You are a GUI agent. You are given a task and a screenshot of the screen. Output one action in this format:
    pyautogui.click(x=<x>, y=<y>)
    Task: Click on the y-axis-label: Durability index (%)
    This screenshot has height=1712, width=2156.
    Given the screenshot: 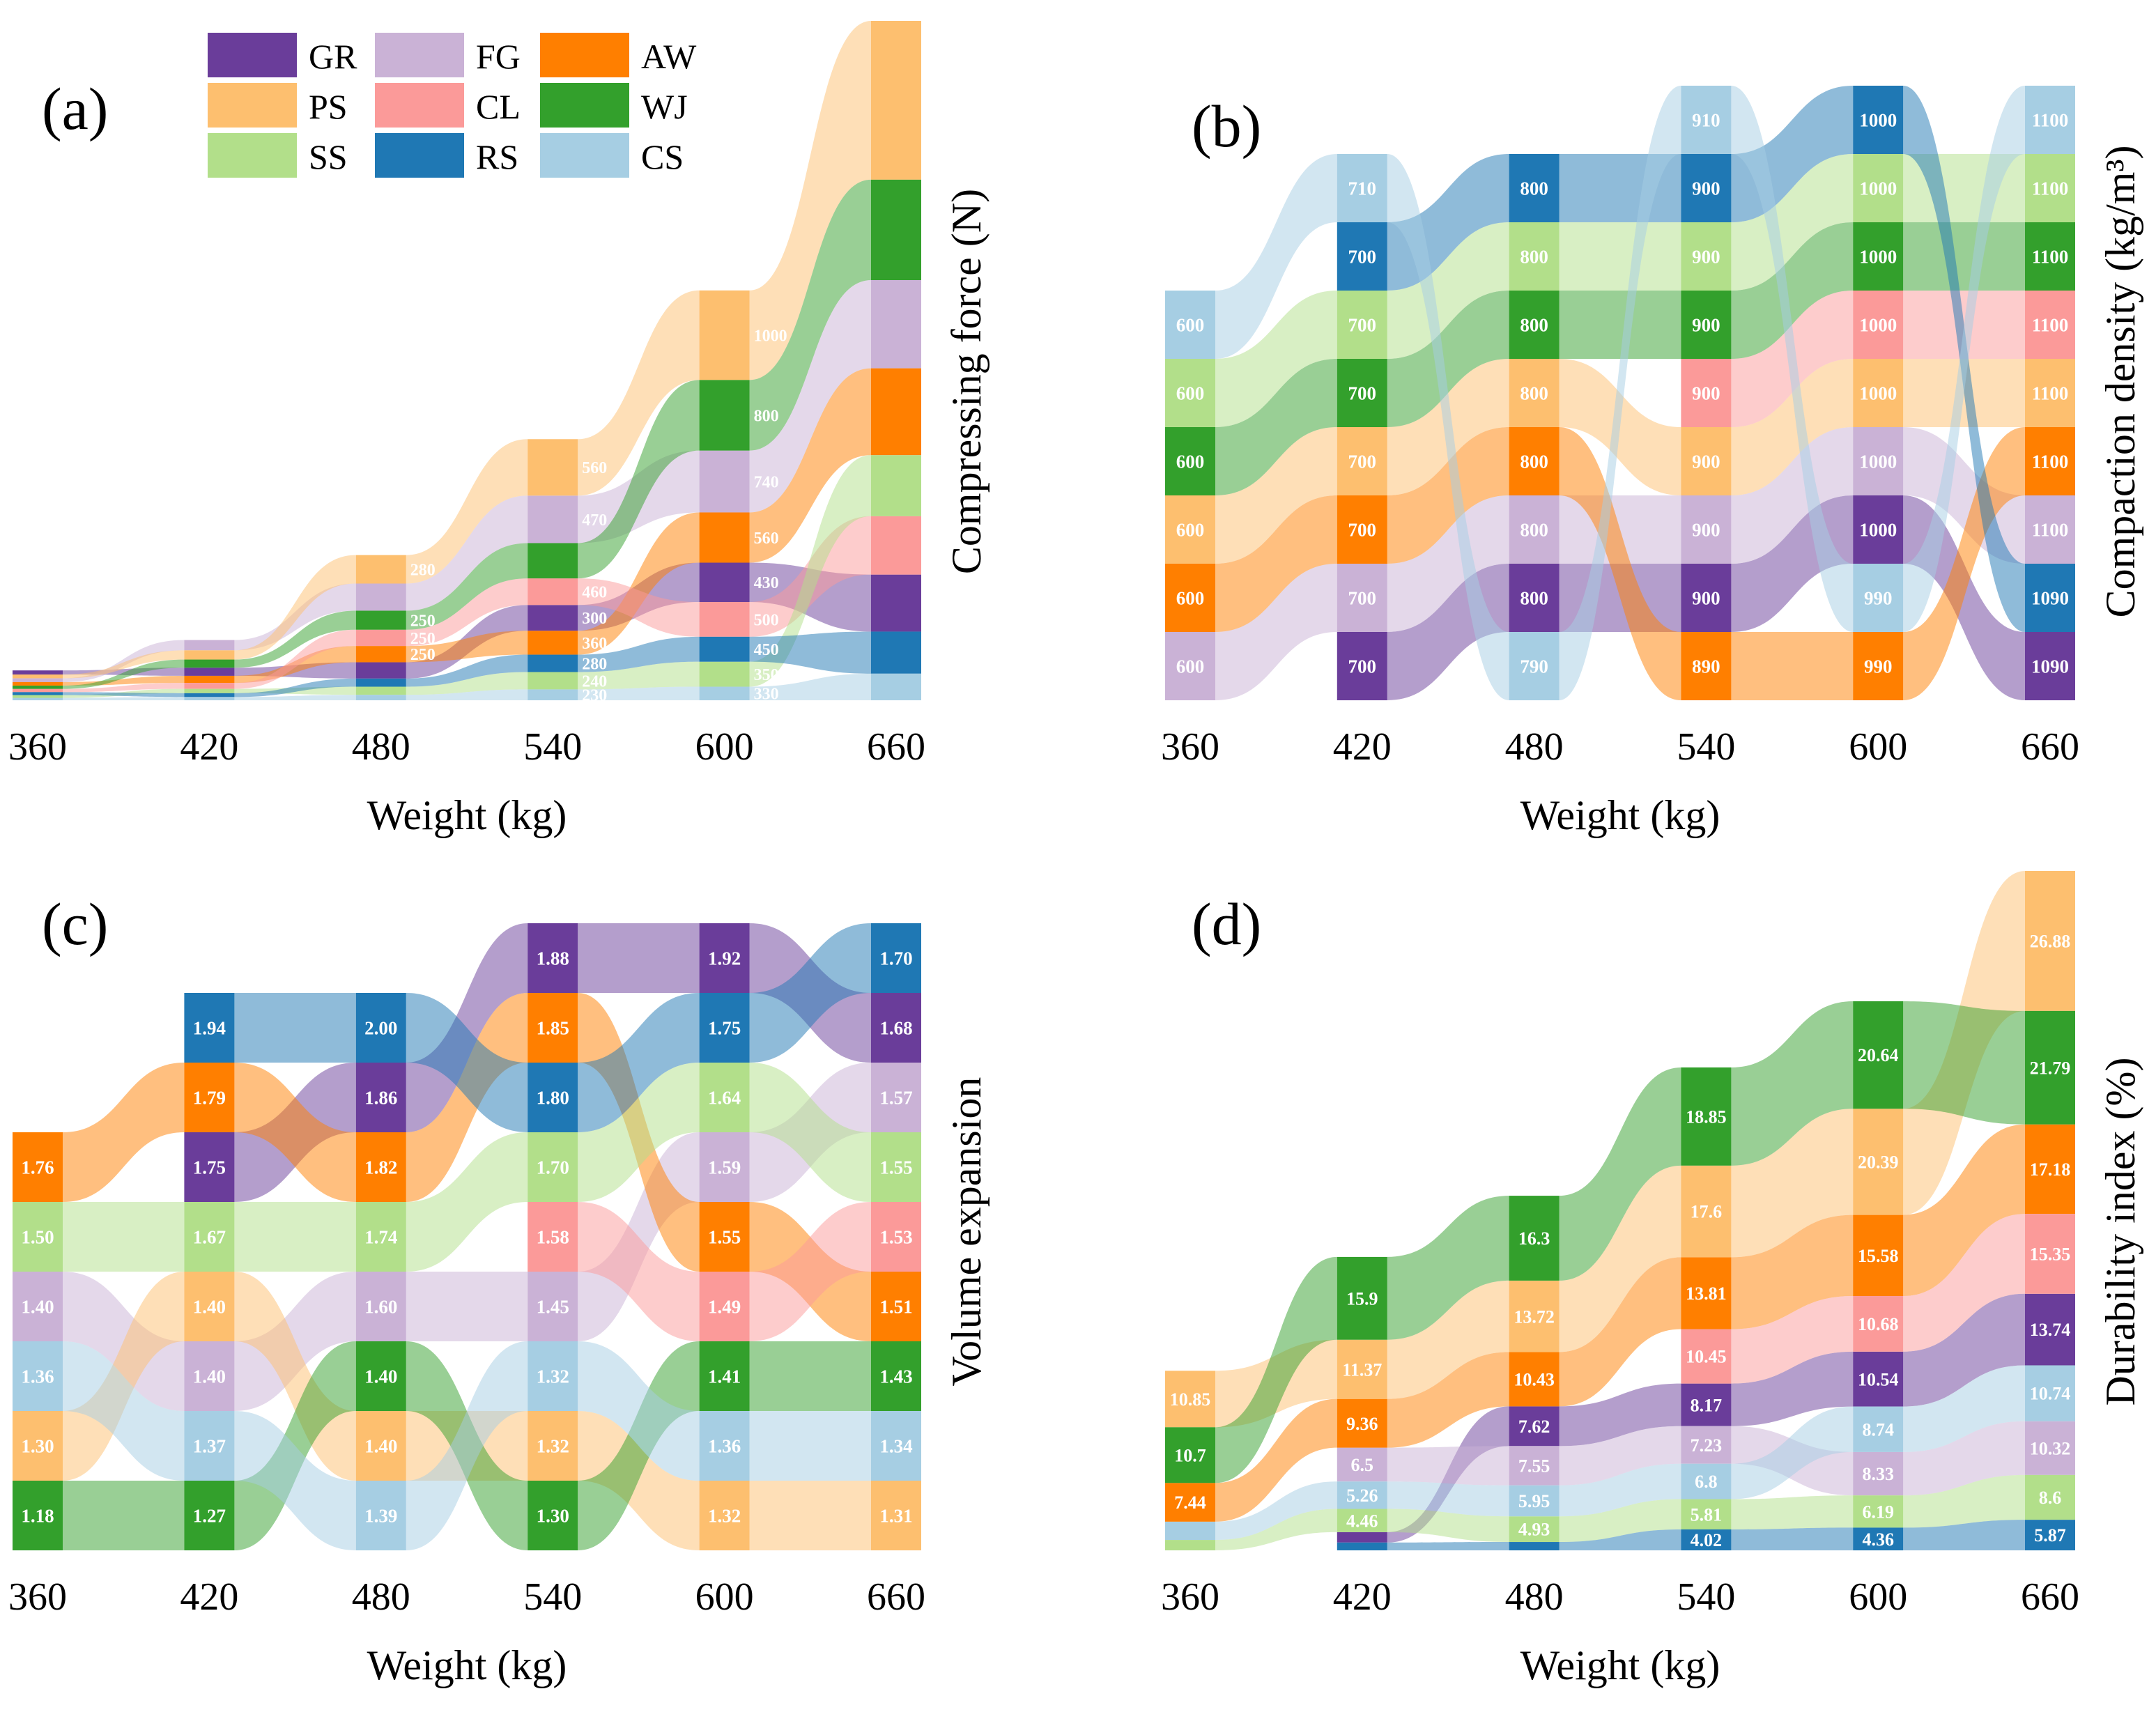 What is the action you would take?
    pyautogui.click(x=2120, y=1232)
    